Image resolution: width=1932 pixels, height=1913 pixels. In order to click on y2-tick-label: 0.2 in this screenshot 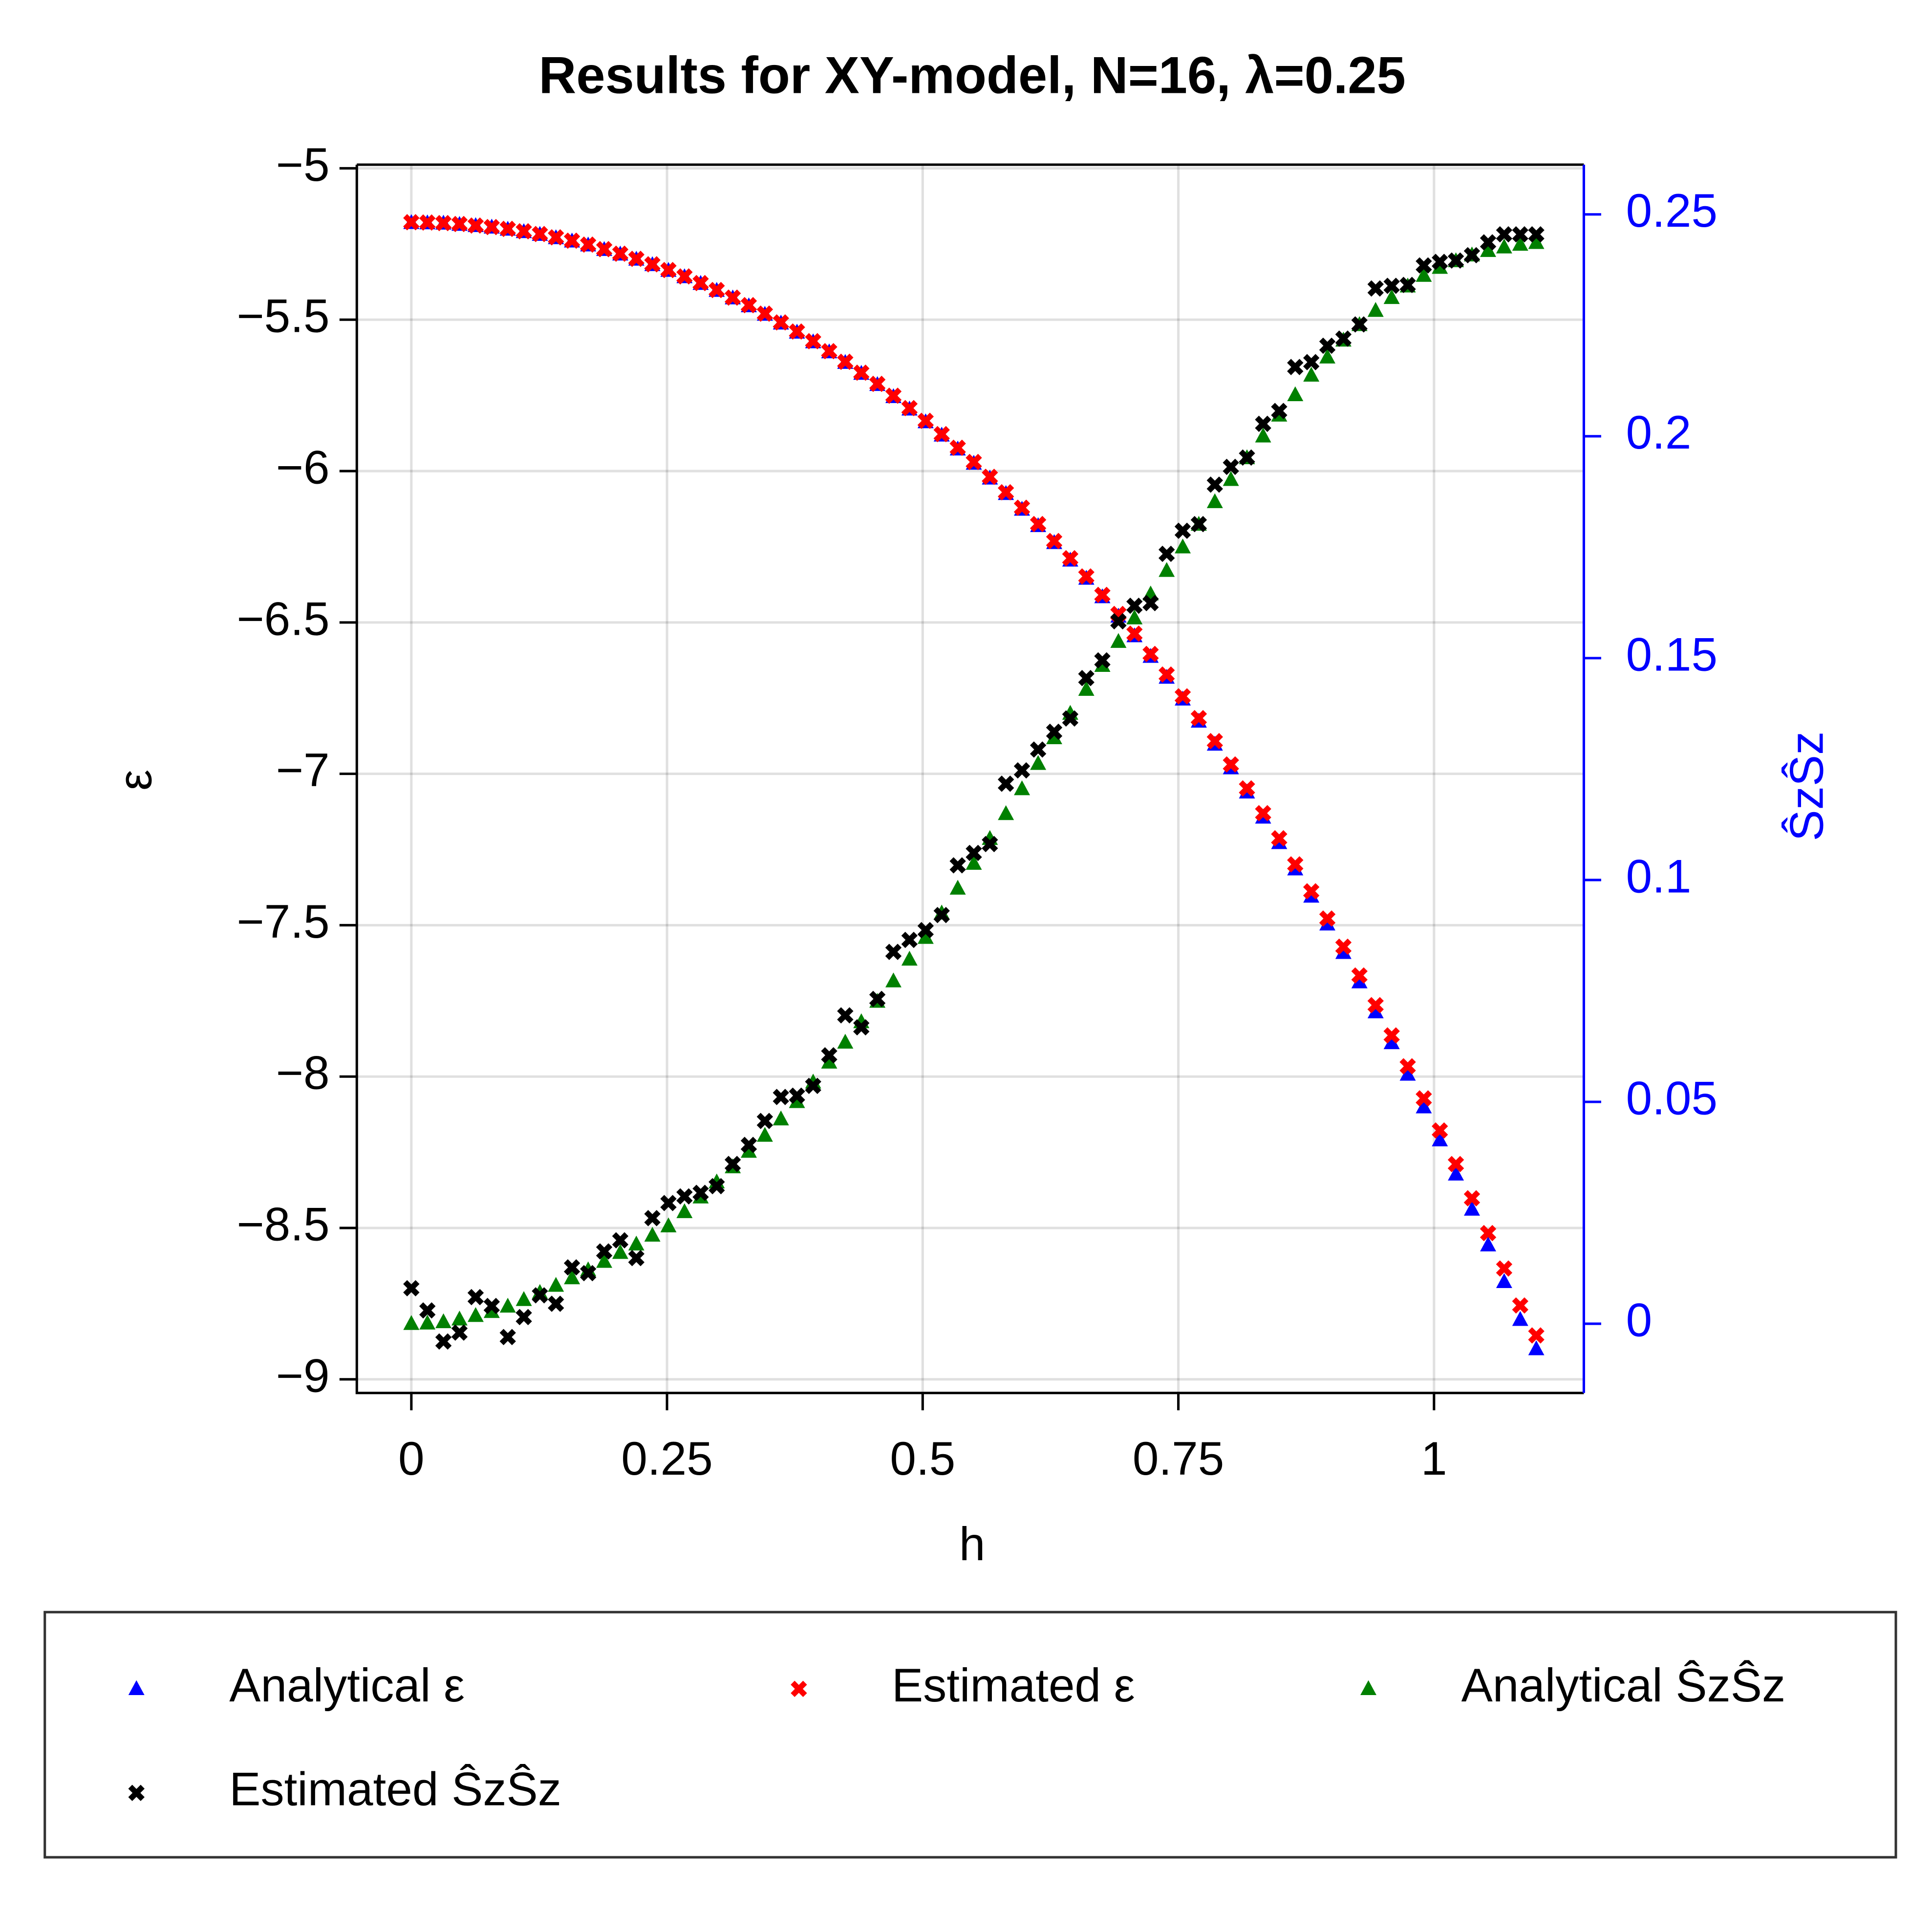, I will do `click(1659, 433)`.